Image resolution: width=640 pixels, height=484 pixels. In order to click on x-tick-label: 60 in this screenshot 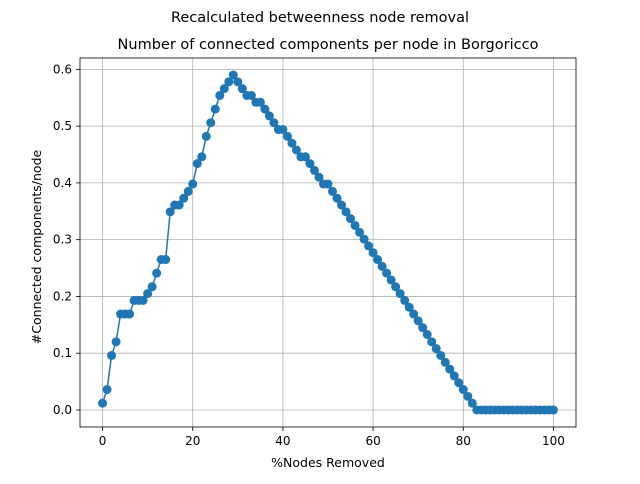, I will do `click(372, 441)`.